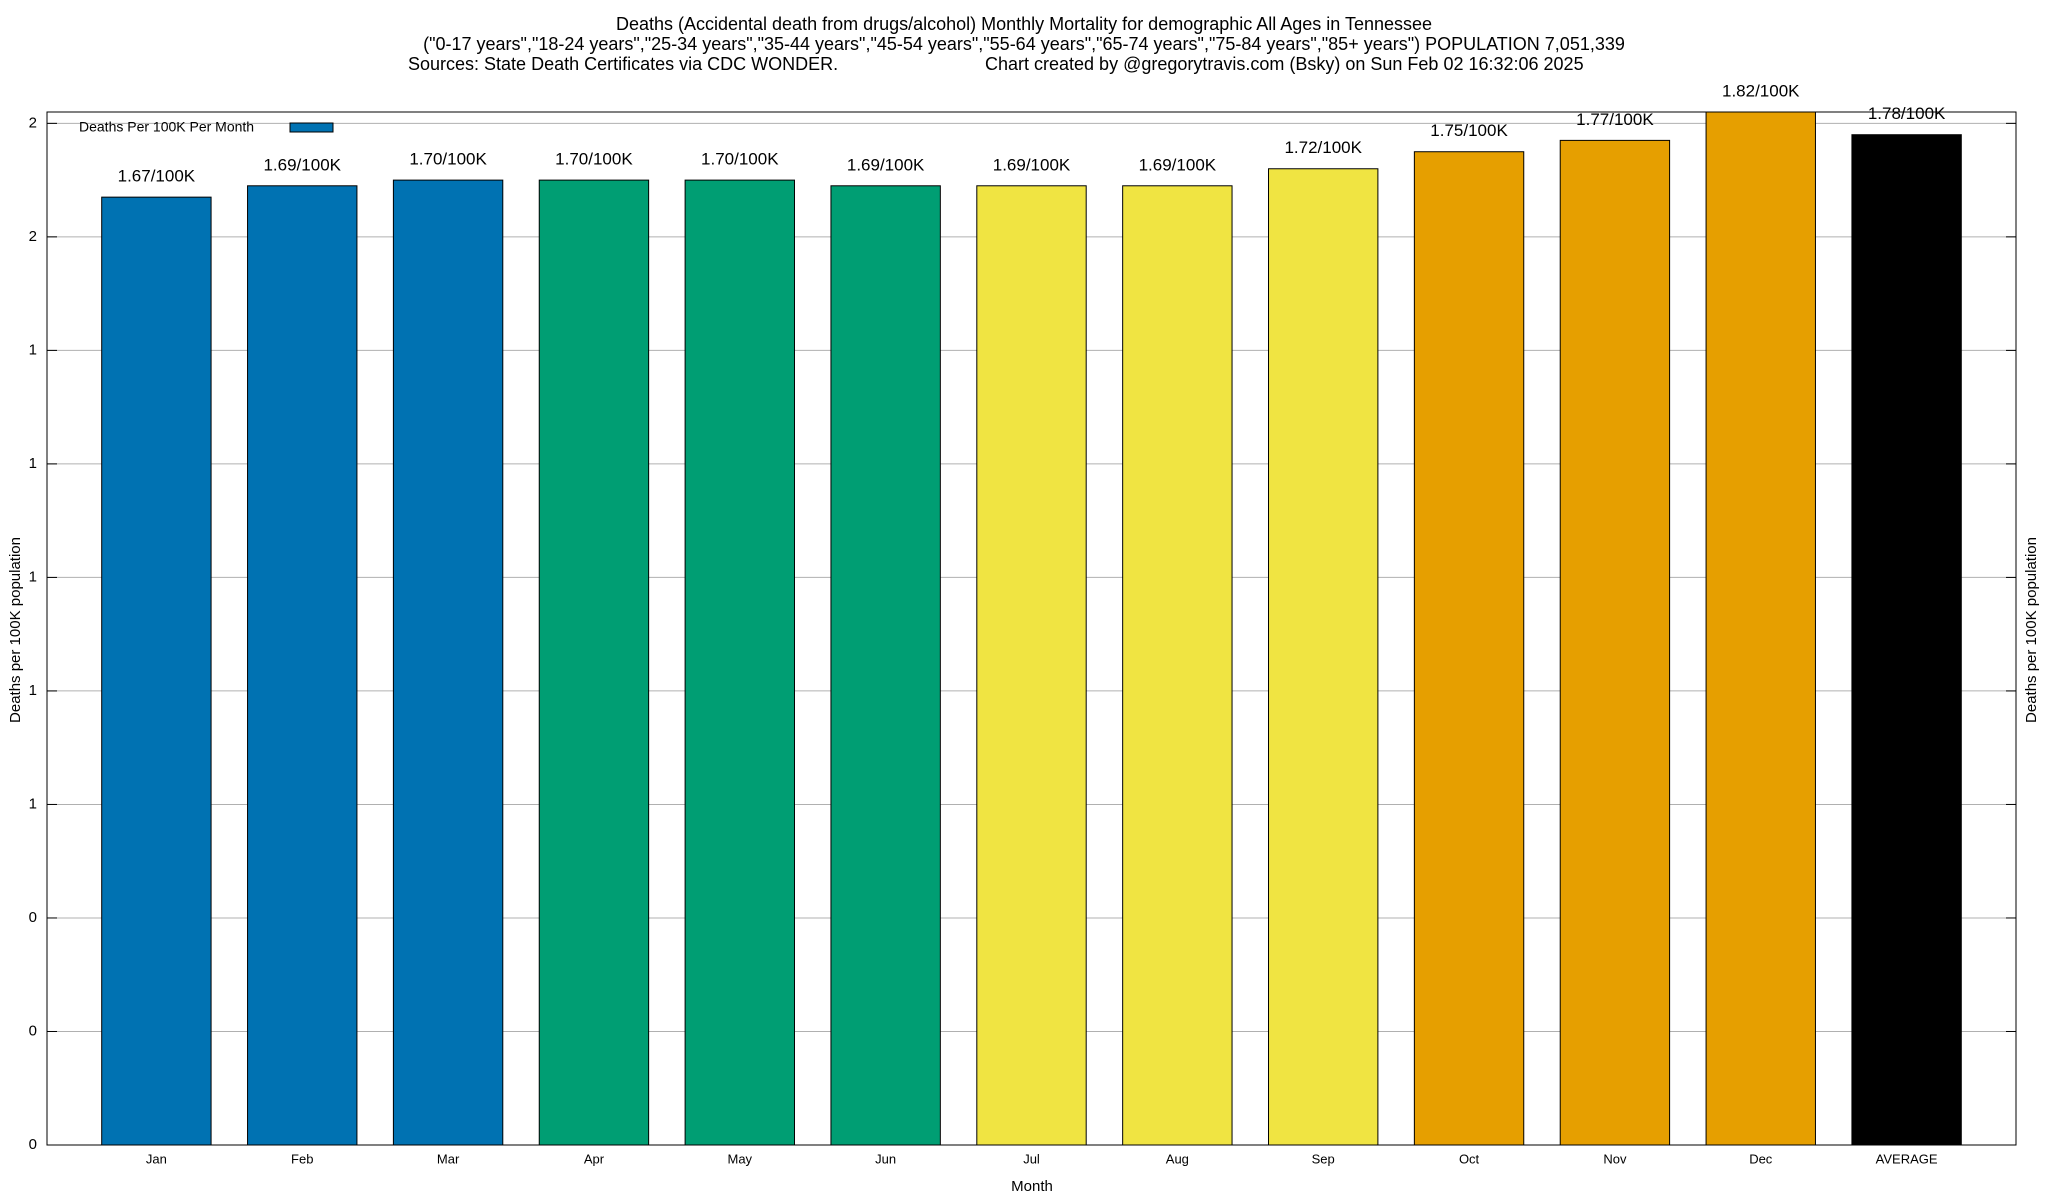  What do you see at coordinates (166, 127) in the screenshot?
I see `legend-label: Deaths Per 100K Per Month` at bounding box center [166, 127].